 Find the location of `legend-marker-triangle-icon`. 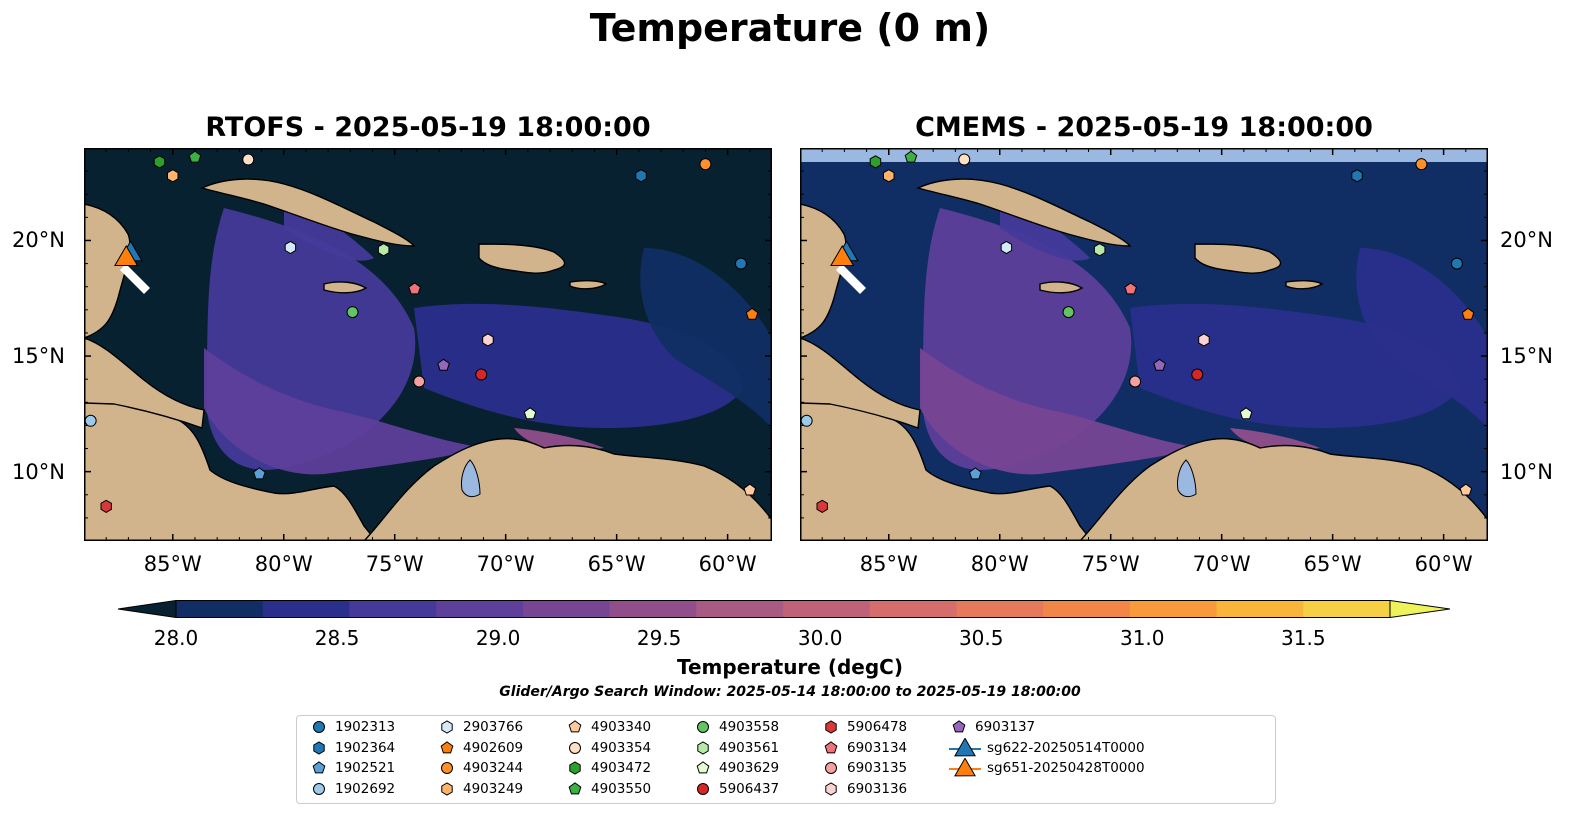

legend-marker-triangle-icon is located at coordinates (965, 746).